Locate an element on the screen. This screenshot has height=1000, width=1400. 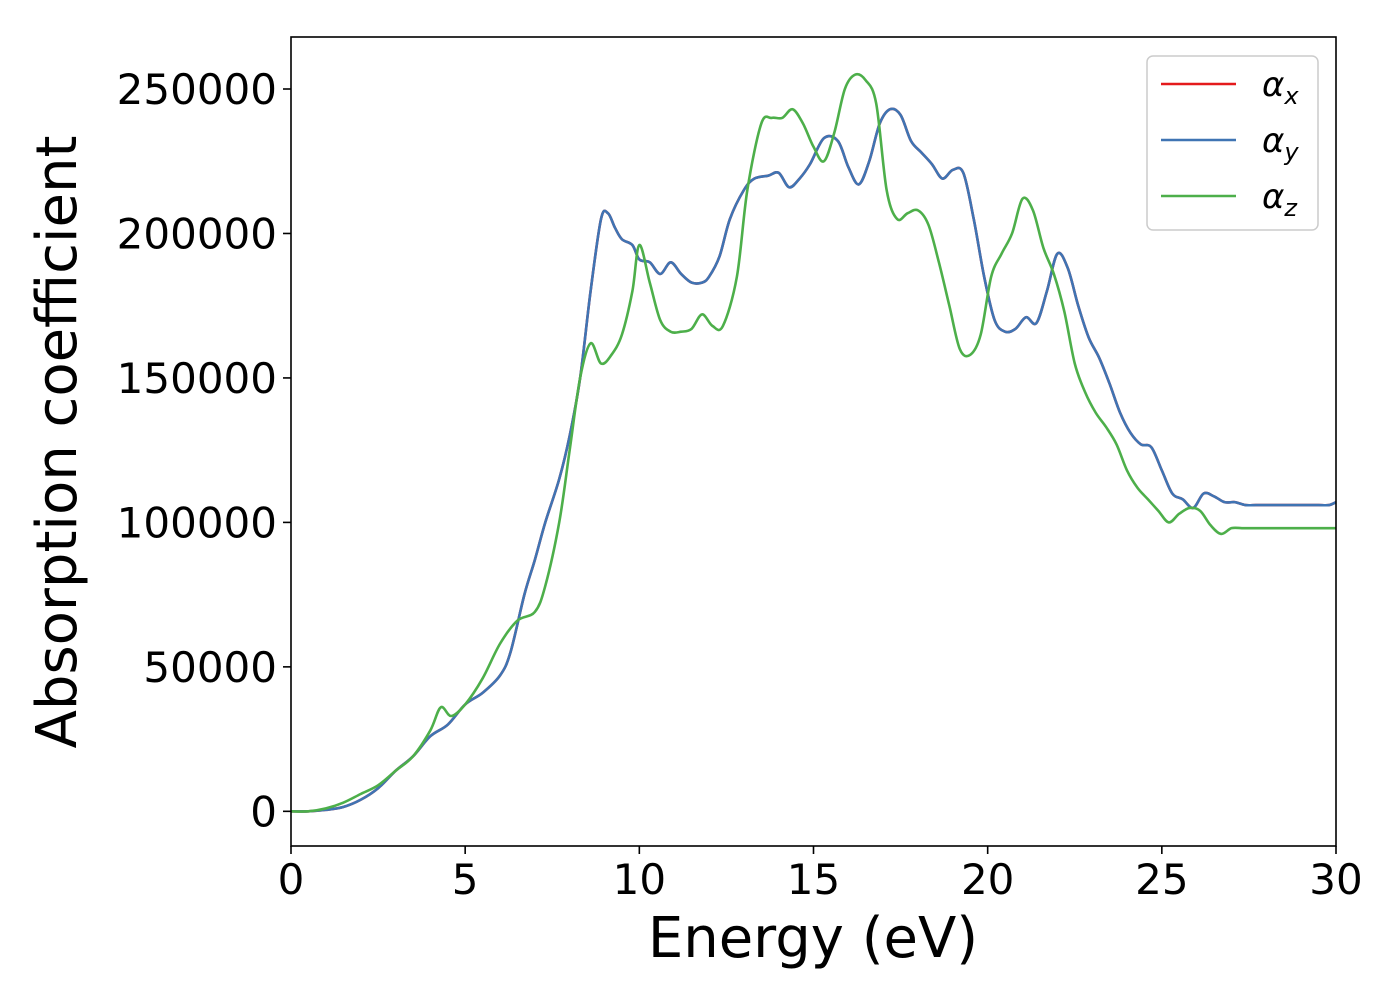
x-tick-label: 25 is located at coordinates (1161, 879).